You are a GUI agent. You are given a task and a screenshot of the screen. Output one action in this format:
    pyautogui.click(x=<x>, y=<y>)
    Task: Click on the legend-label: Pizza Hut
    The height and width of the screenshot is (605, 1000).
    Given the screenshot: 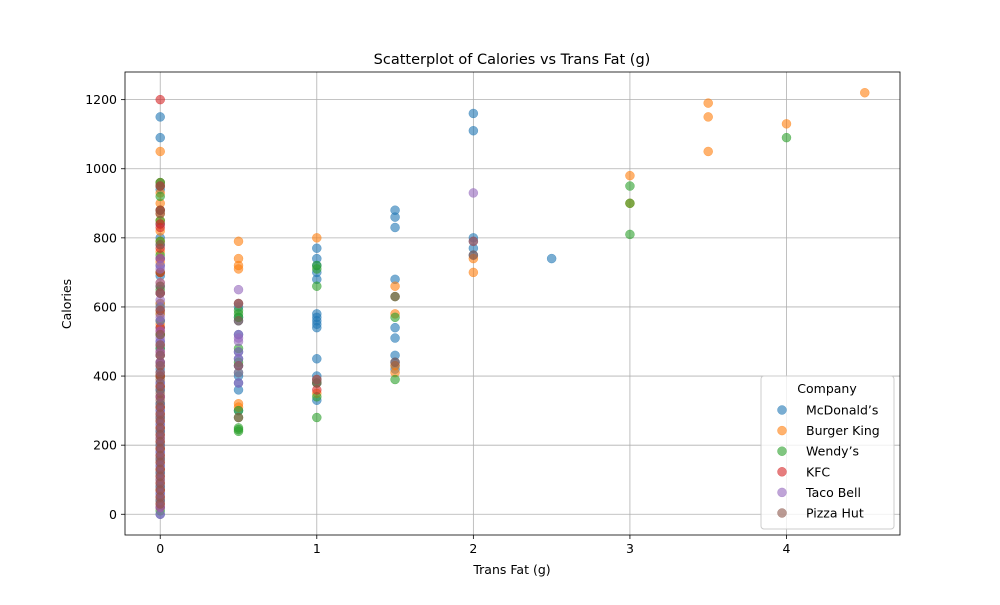 What is the action you would take?
    pyautogui.click(x=835, y=513)
    